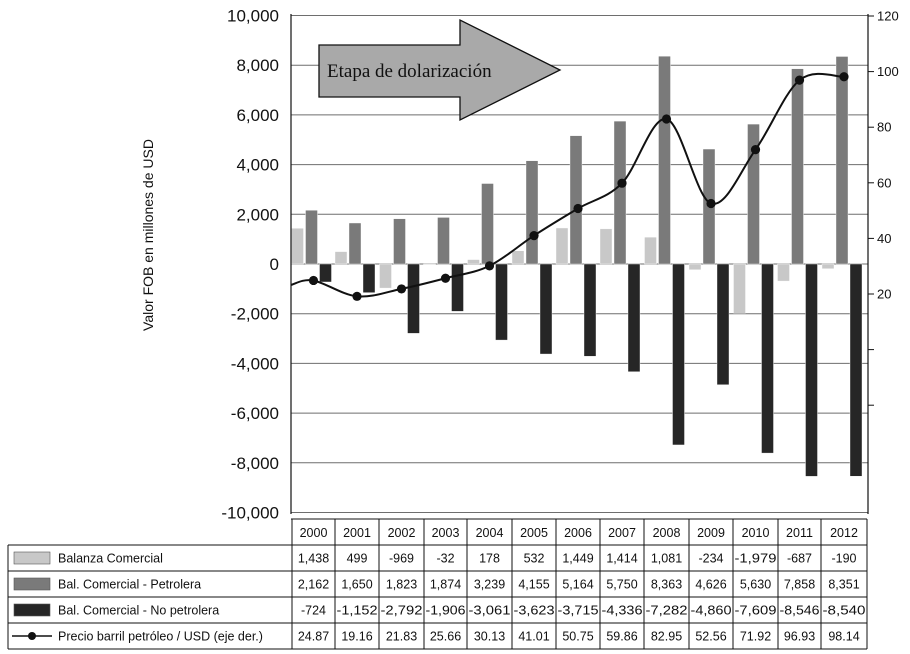 The image size is (910, 654). What do you see at coordinates (799, 585) in the screenshot?
I see `table-cell: 7,858` at bounding box center [799, 585].